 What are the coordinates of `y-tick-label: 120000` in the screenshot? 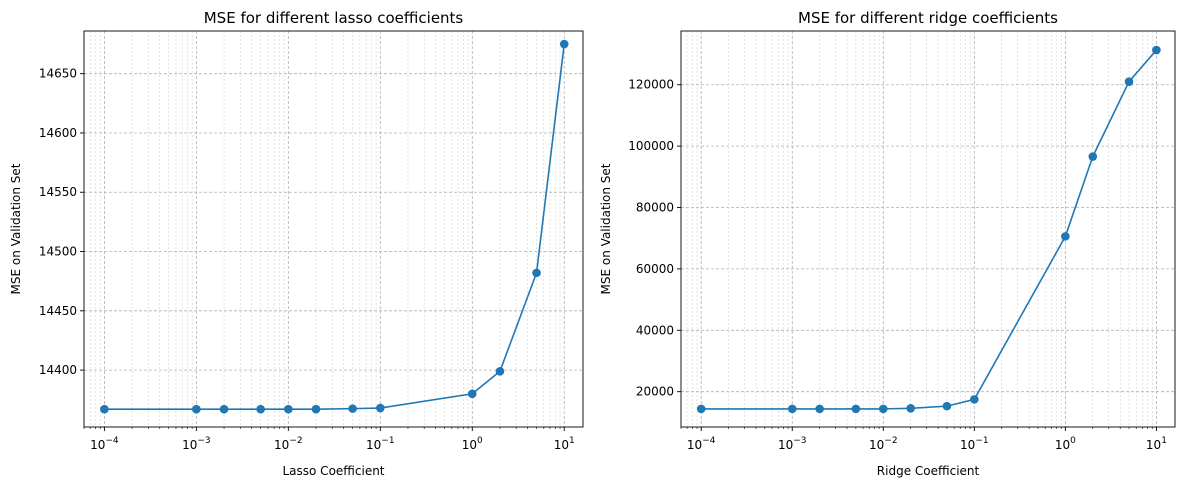 It's located at (651, 85).